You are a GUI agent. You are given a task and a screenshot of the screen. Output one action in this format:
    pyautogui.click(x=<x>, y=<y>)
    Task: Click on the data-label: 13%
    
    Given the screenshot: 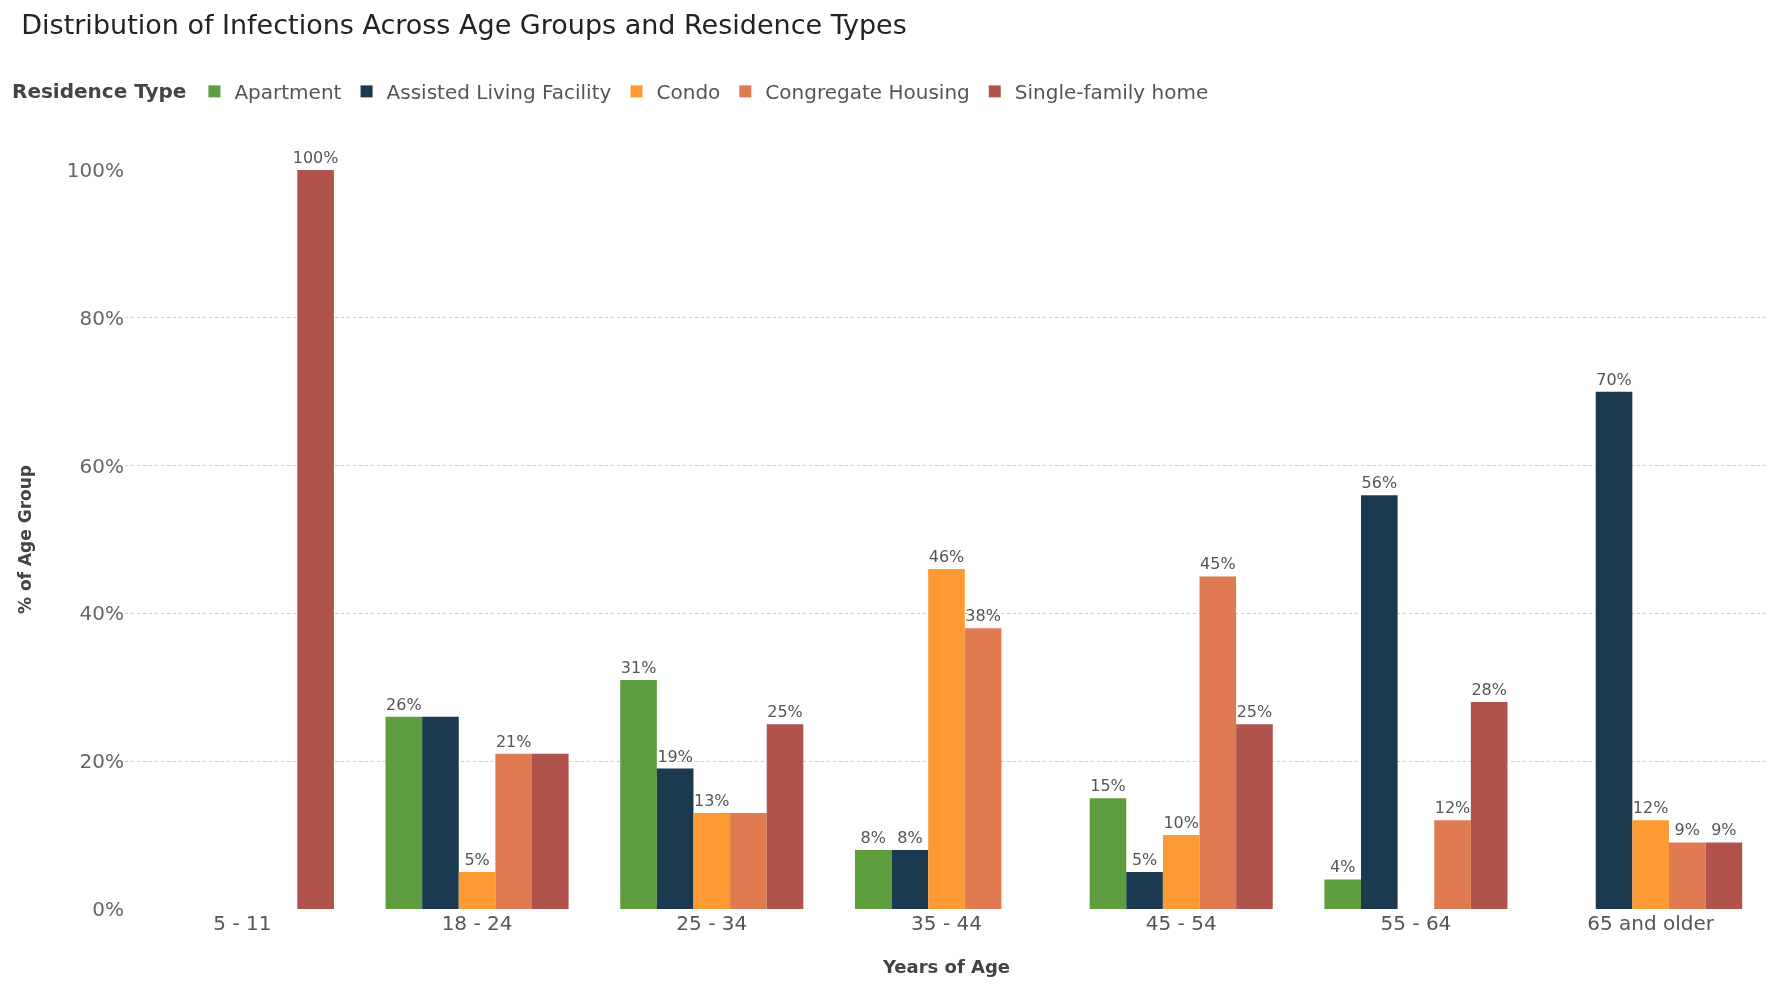 What is the action you would take?
    pyautogui.click(x=712, y=800)
    